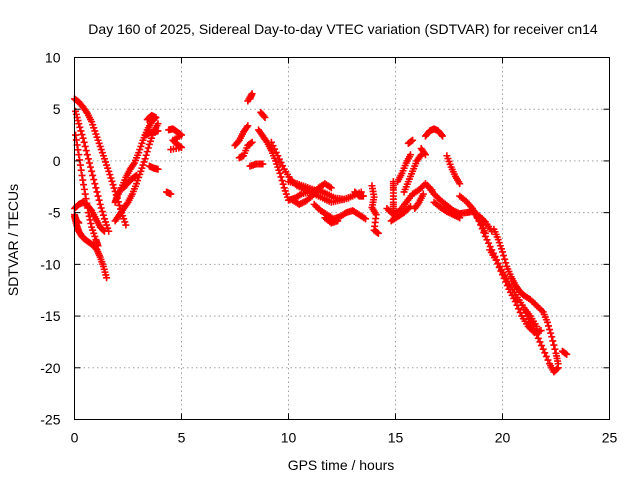 Image resolution: width=640 pixels, height=480 pixels. I want to click on y-tick-label: 0, so click(57, 161).